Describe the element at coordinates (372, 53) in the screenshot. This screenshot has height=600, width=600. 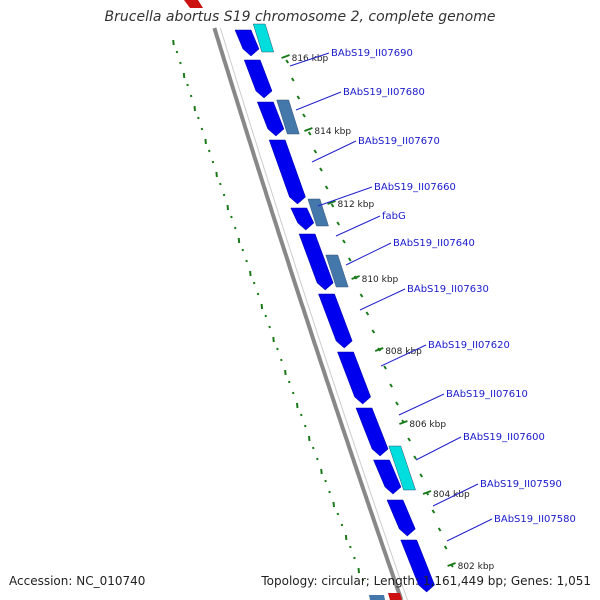
I see `gene-label: BAbS19_II07690` at that location.